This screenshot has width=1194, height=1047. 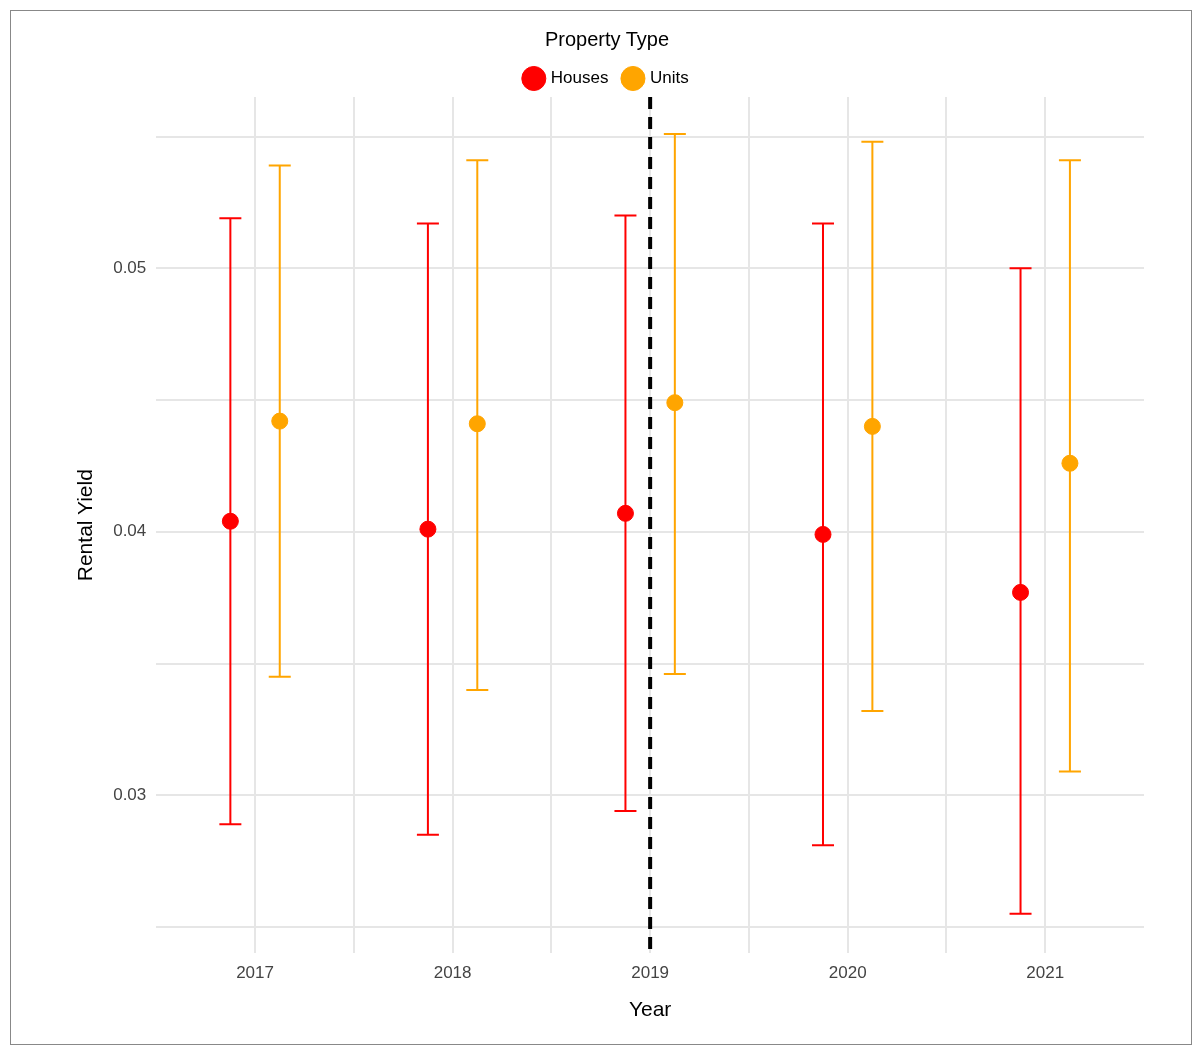 I want to click on y-tick-label: 0.03, so click(x=130, y=794).